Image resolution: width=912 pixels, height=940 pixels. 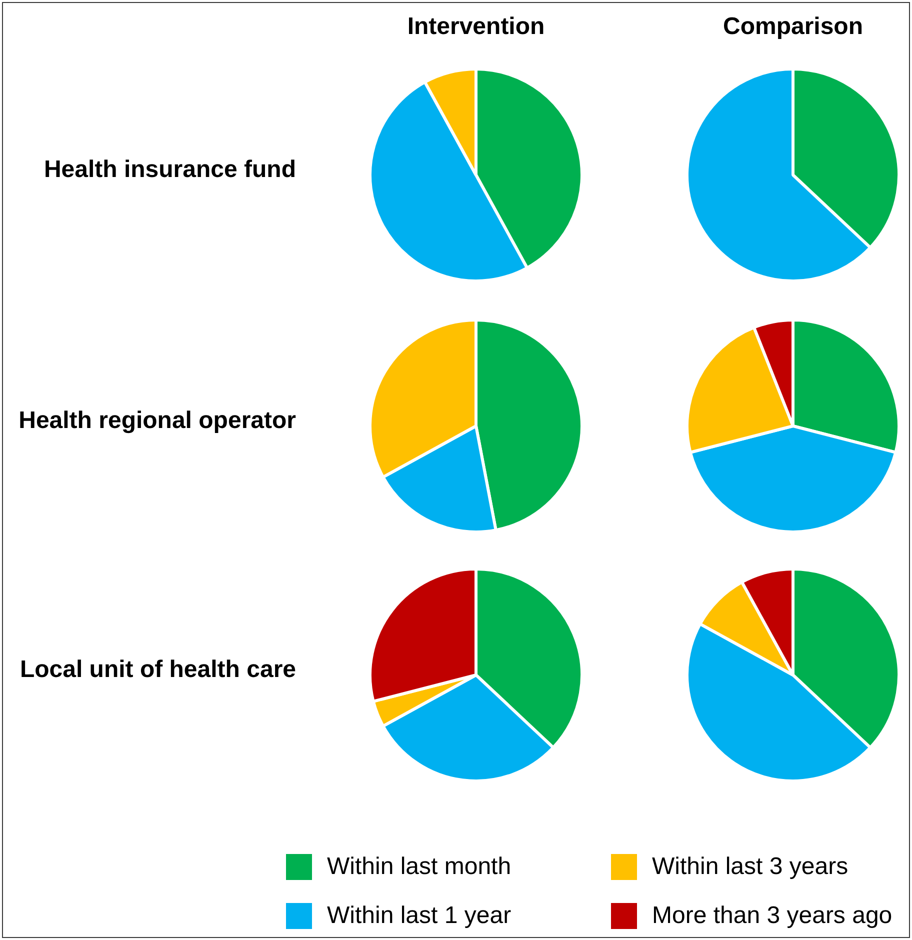 I want to click on chart-title: Intervention, so click(x=476, y=27).